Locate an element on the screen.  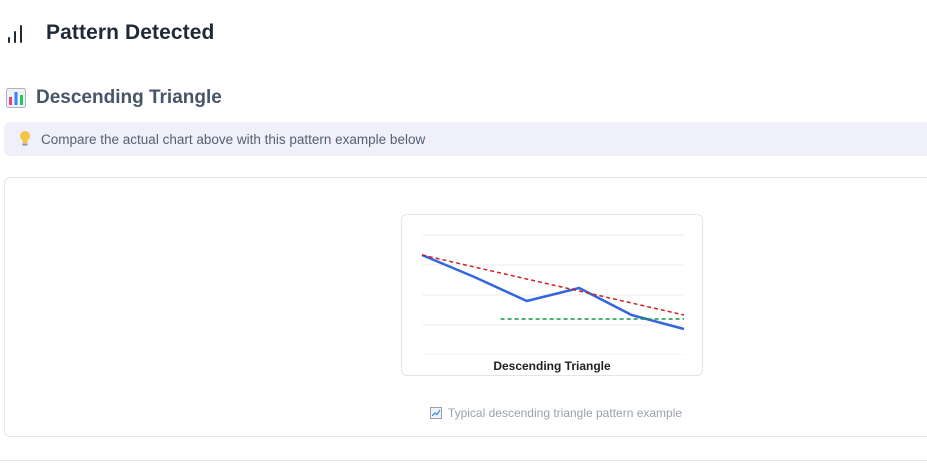
page-header: Pattern Detected is located at coordinates (110, 33).